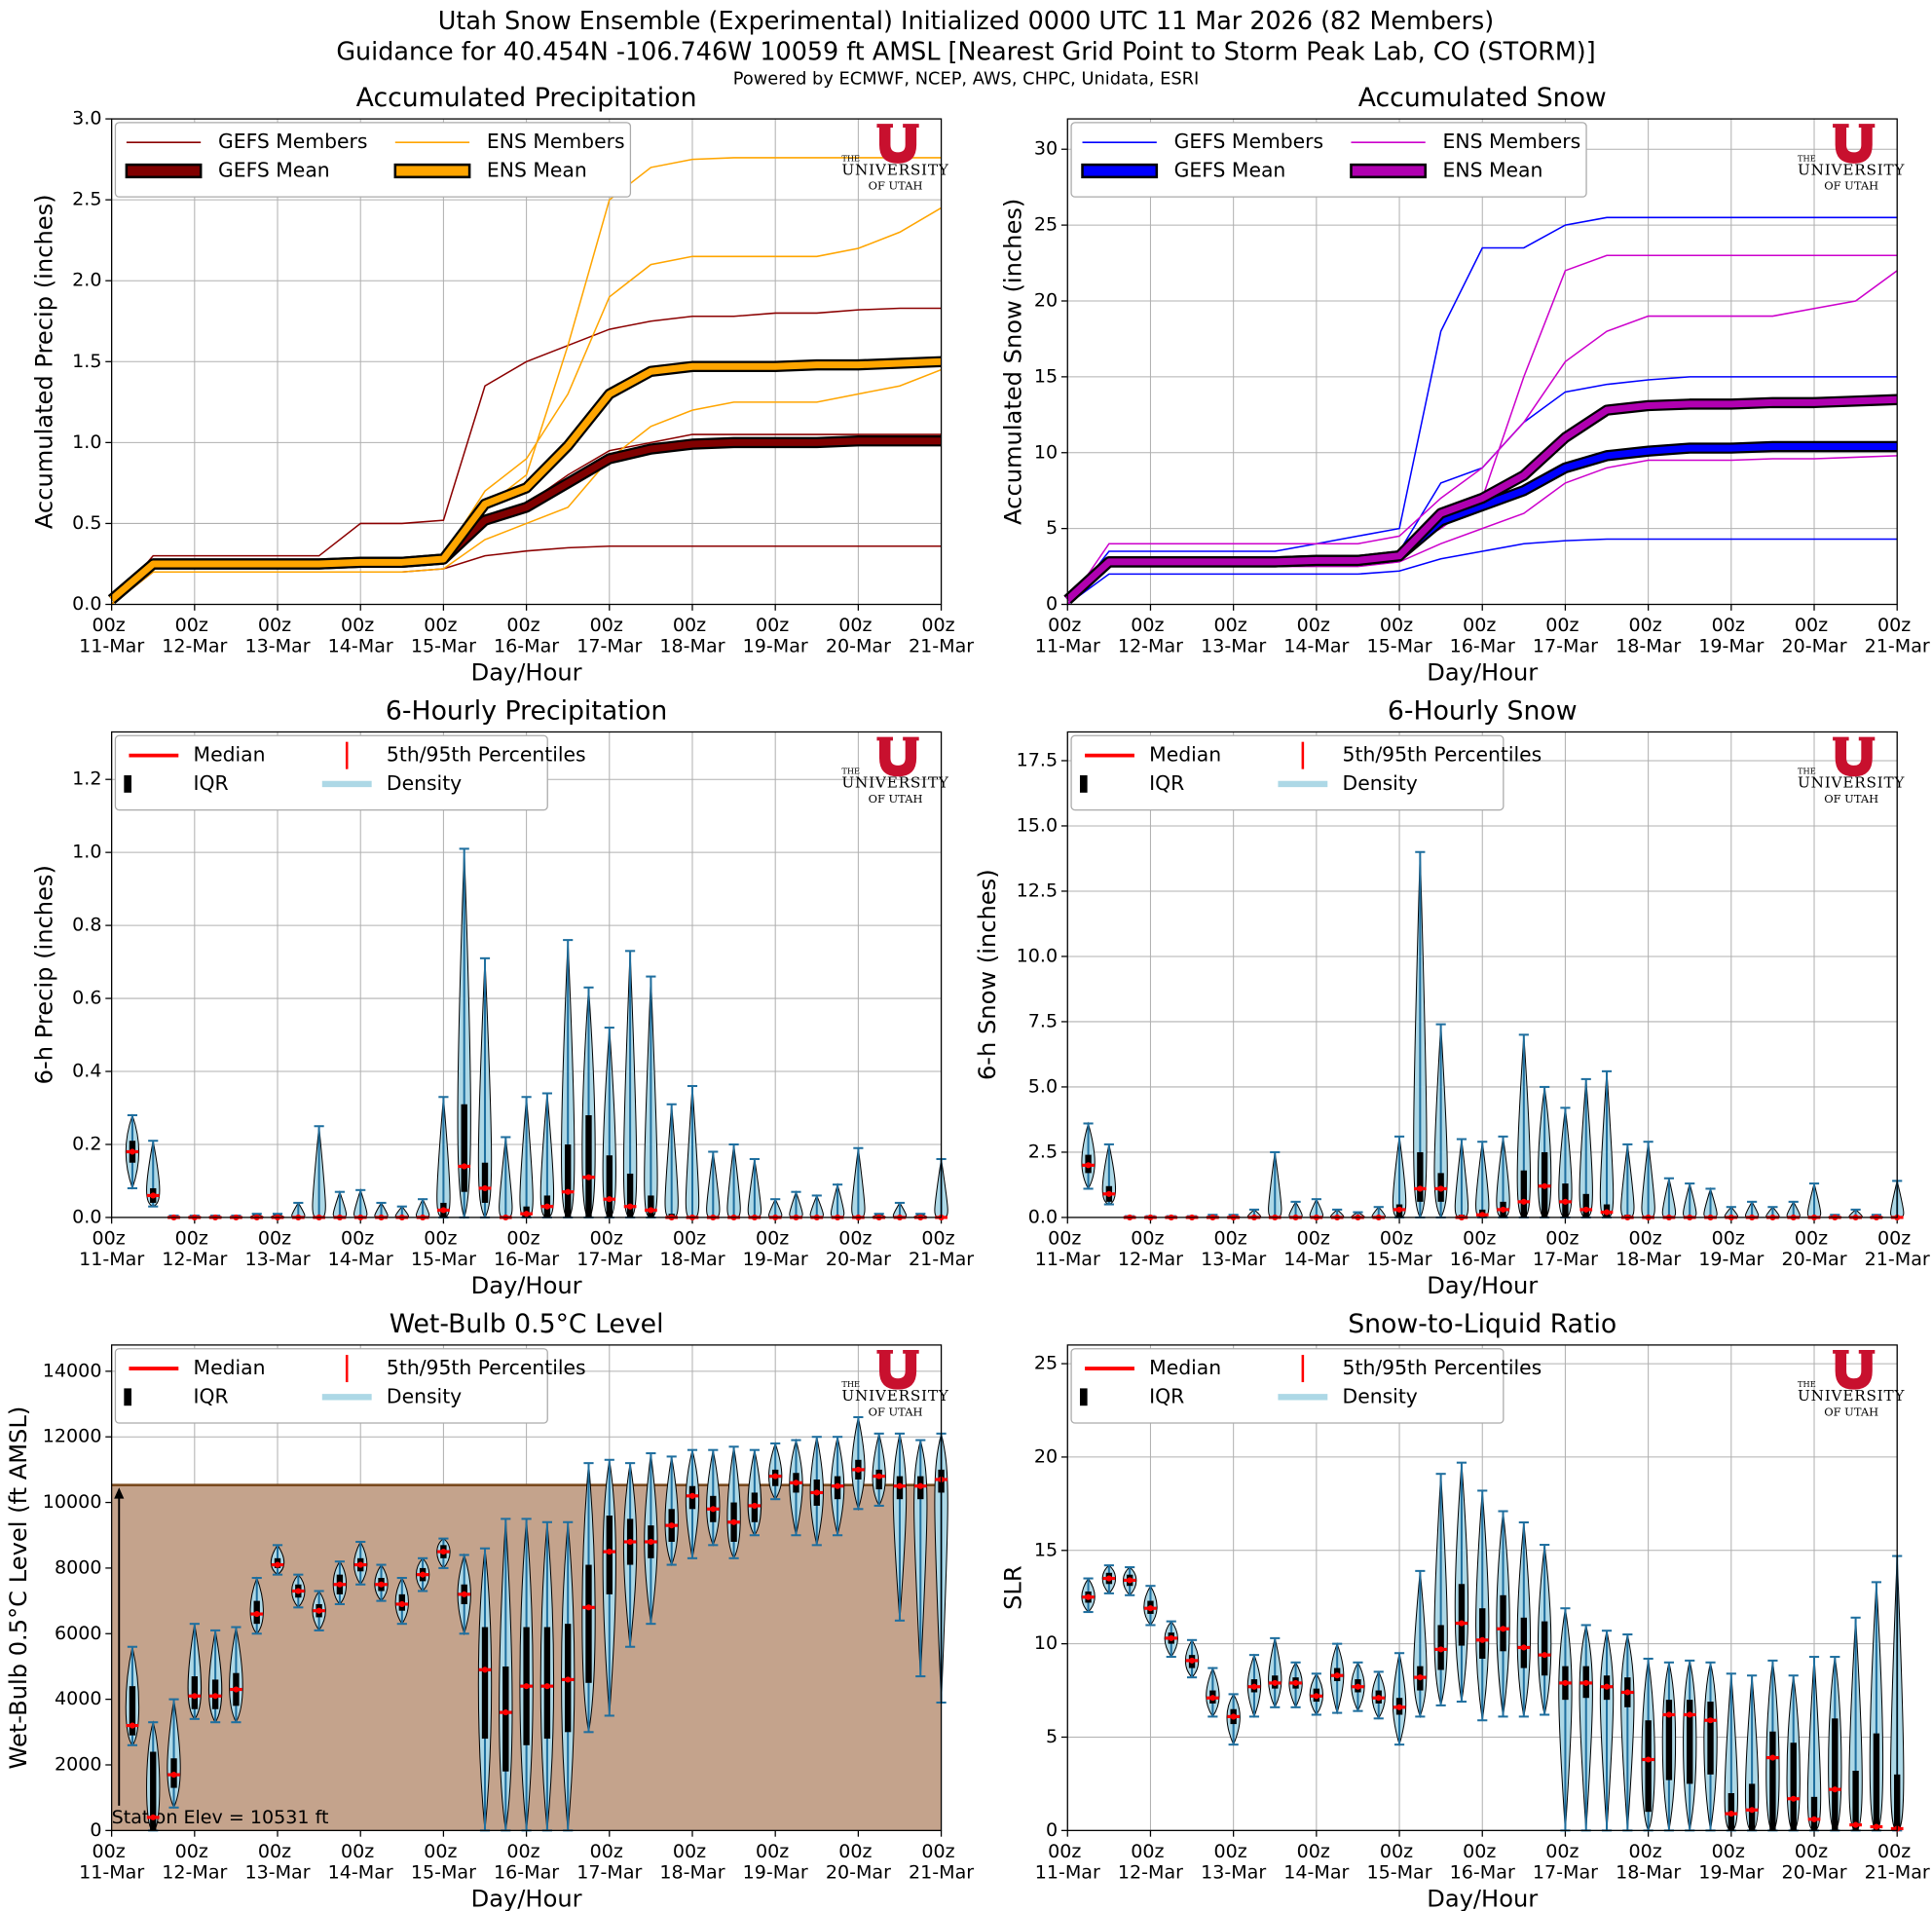 The image size is (1932, 1911). What do you see at coordinates (79, 1698) in the screenshot?
I see `y-tick-label: 4000` at bounding box center [79, 1698].